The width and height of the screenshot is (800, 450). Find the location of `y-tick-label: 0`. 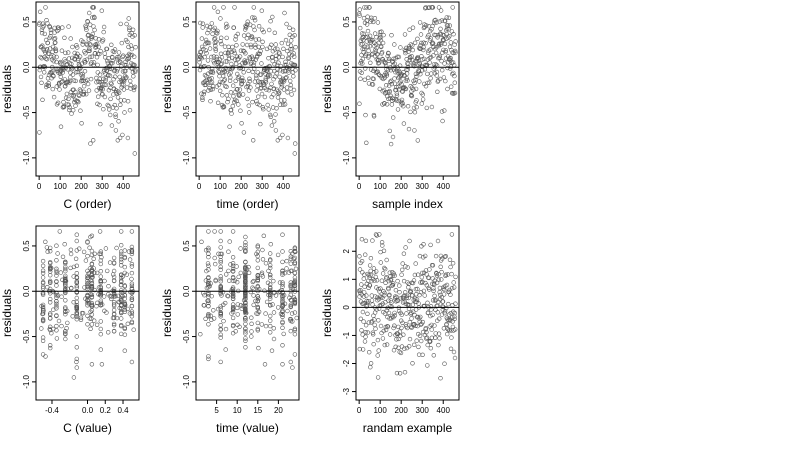

y-tick-label: 0 is located at coordinates (346, 307).